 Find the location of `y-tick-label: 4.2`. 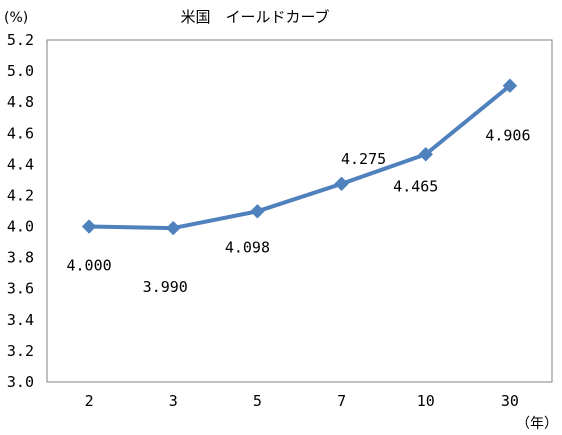

y-tick-label: 4.2 is located at coordinates (20, 195).